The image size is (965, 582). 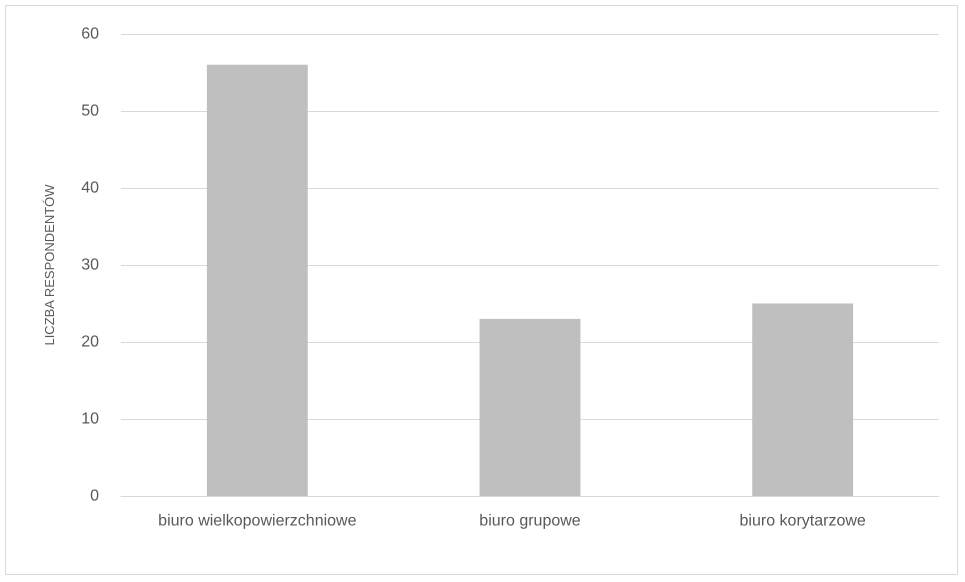 I want to click on x-tick-label: biuro korytarzowe, so click(x=803, y=521).